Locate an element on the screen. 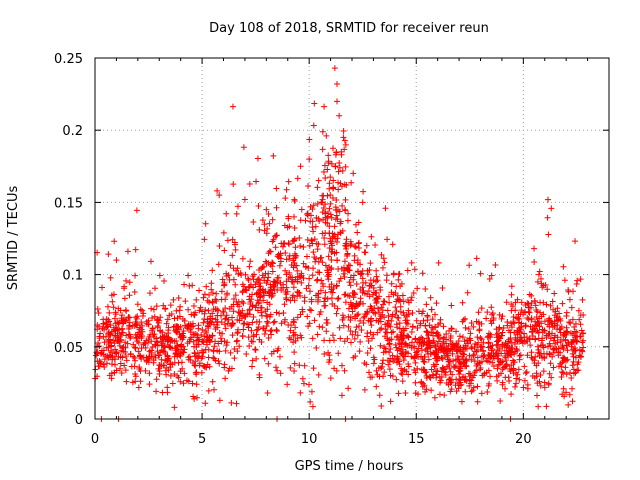 The height and width of the screenshot is (480, 640). y-tick-label: 0.1 is located at coordinates (72, 276).